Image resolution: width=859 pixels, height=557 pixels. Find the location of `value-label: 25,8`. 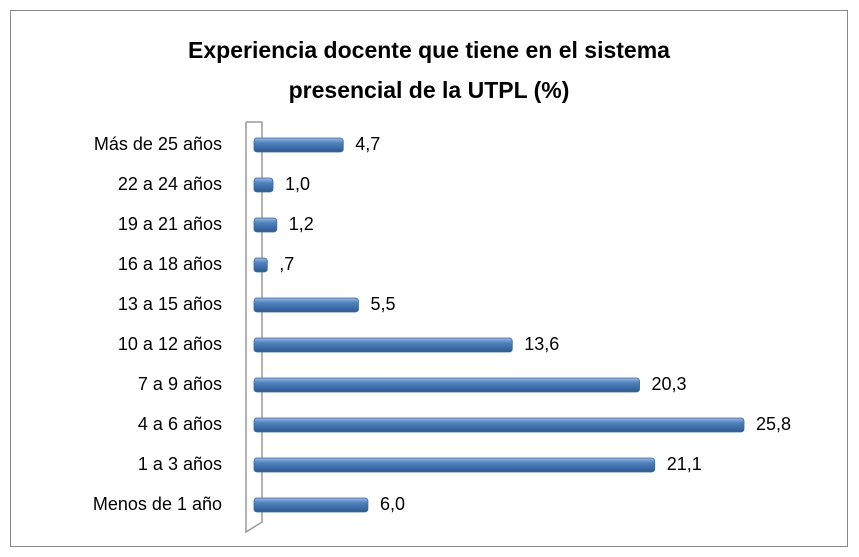

value-label: 25,8 is located at coordinates (773, 424).